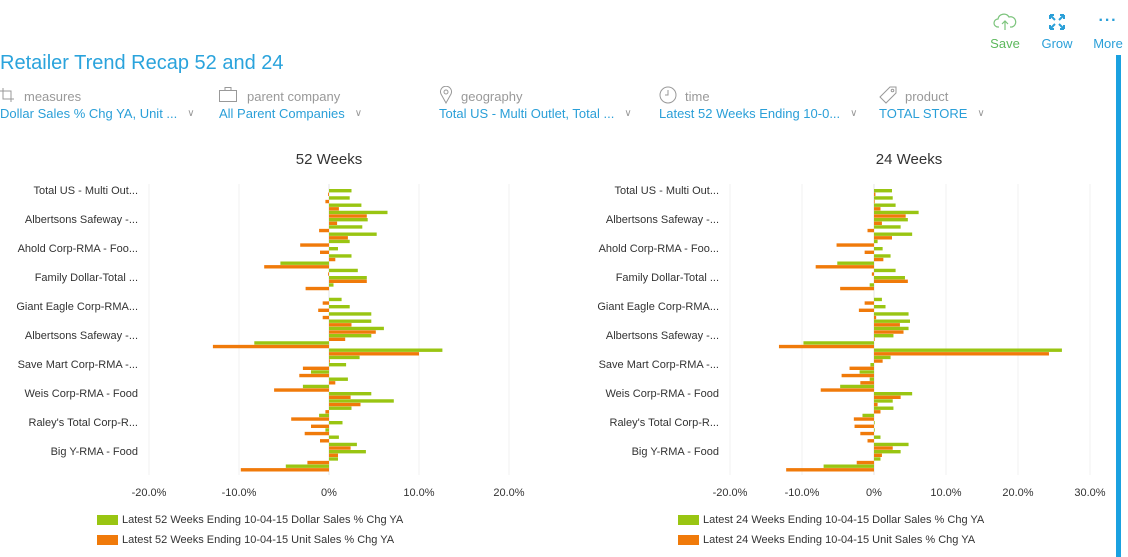 The height and width of the screenshot is (557, 1128). I want to click on cloud-upload-icon, so click(1005, 23).